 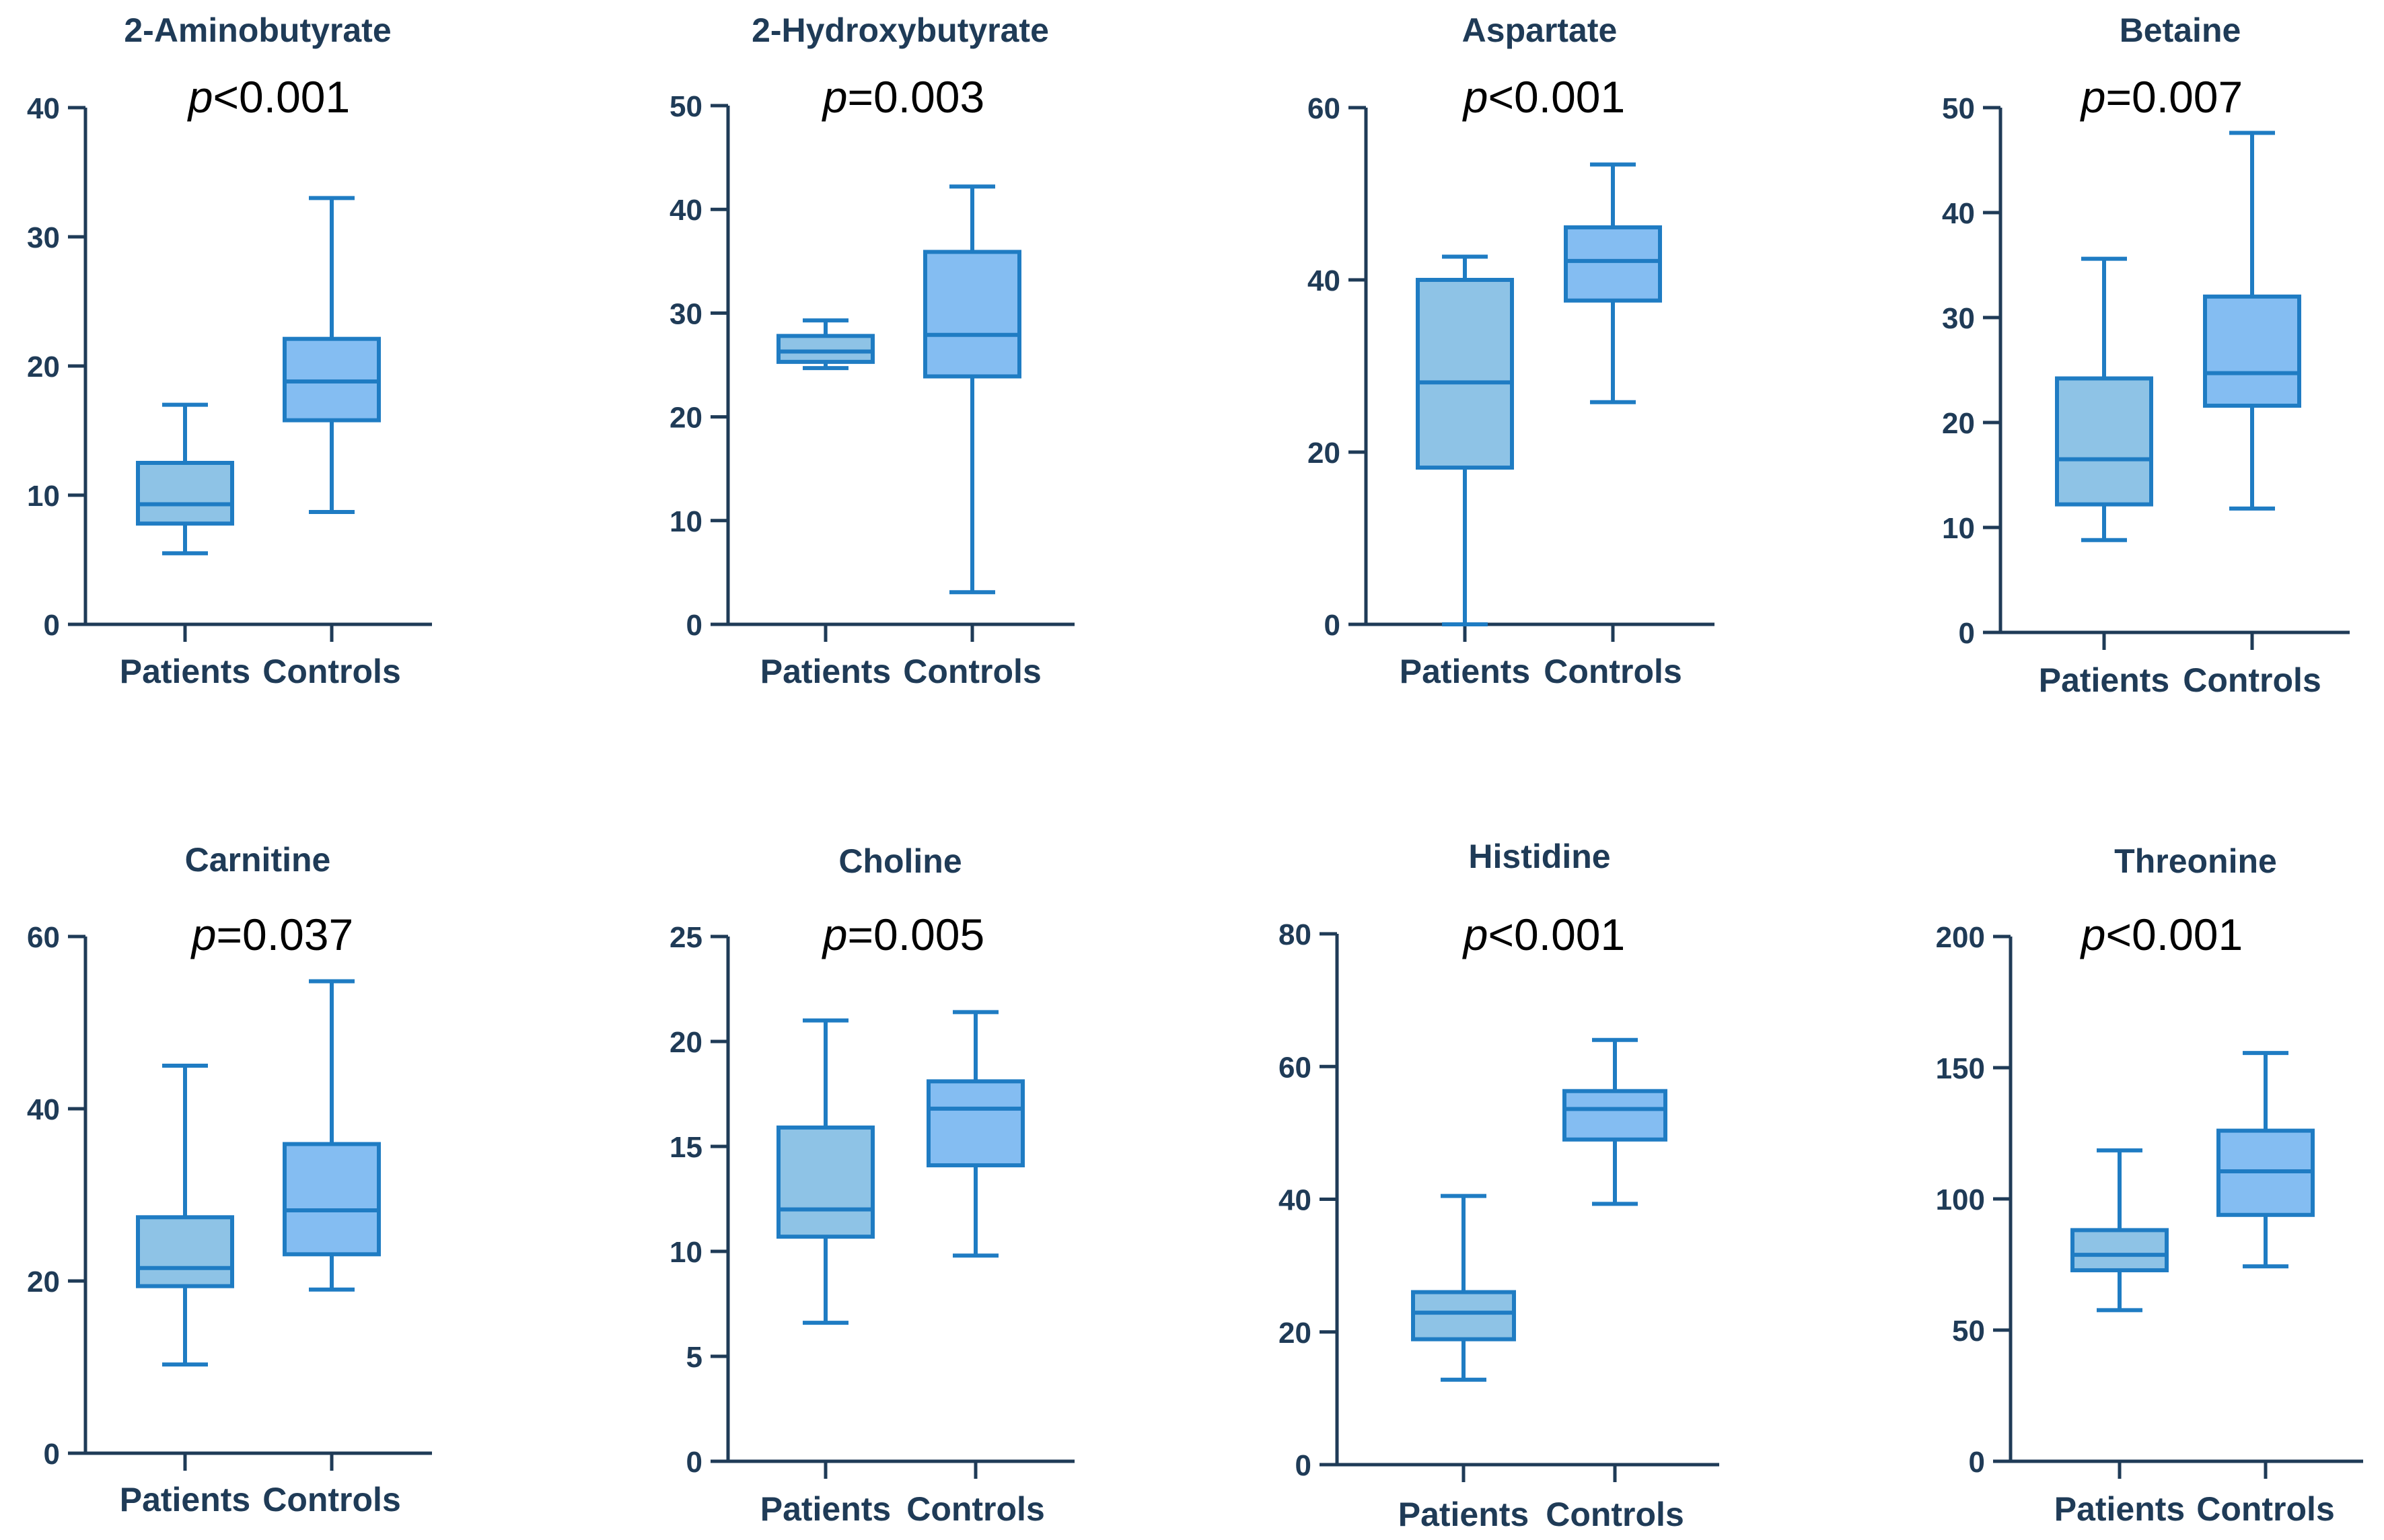 I want to click on chart-title: 2-Hydroxybutyrate, so click(x=900, y=30).